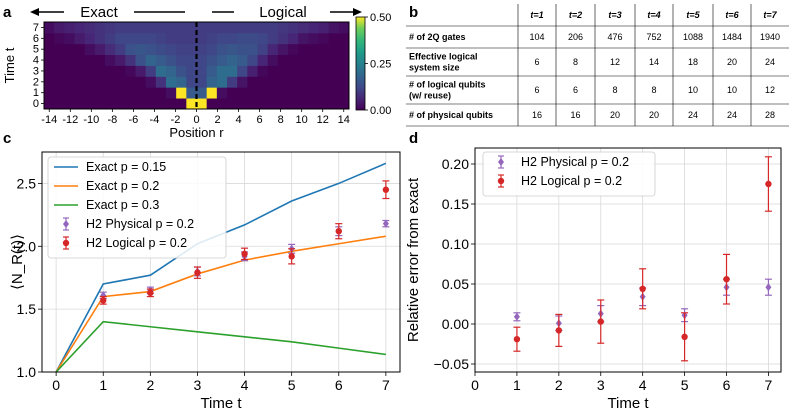 Image resolution: width=793 pixels, height=414 pixels. What do you see at coordinates (536, 15) in the screenshot?
I see `table-header-cell: t=1` at bounding box center [536, 15].